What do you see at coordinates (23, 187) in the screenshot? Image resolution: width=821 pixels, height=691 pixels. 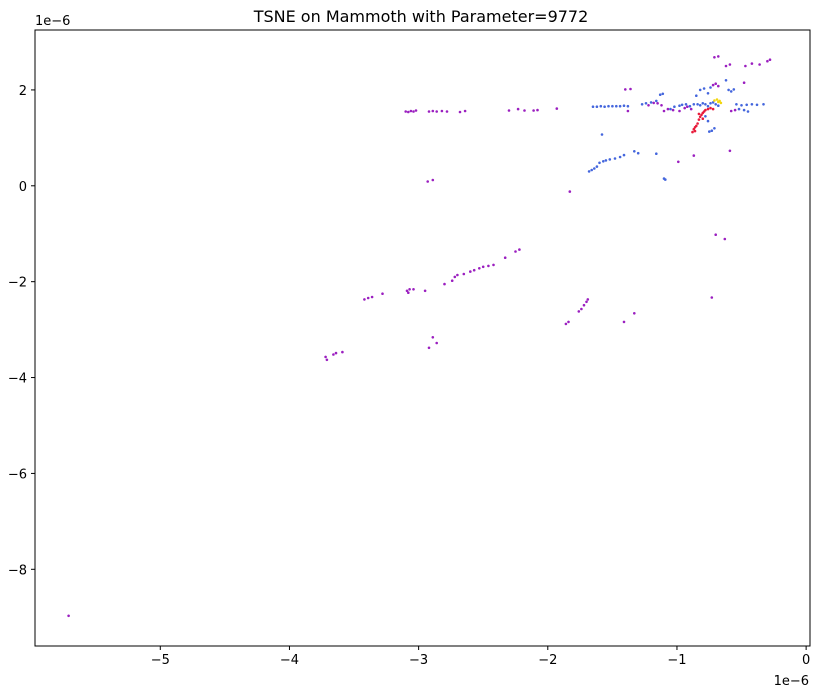 I see `y-tick-label: 0` at bounding box center [23, 187].